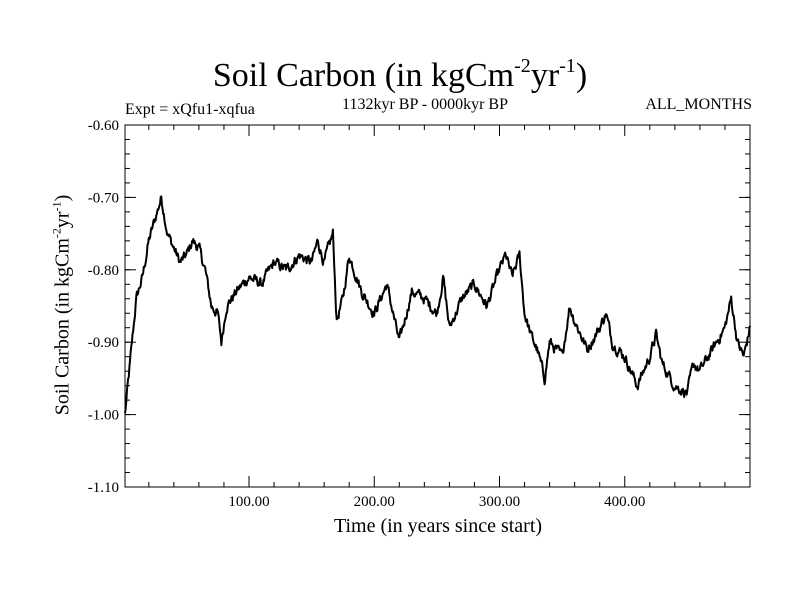 The height and width of the screenshot is (600, 800). I want to click on y-tick-label: -0.70, so click(103, 198).